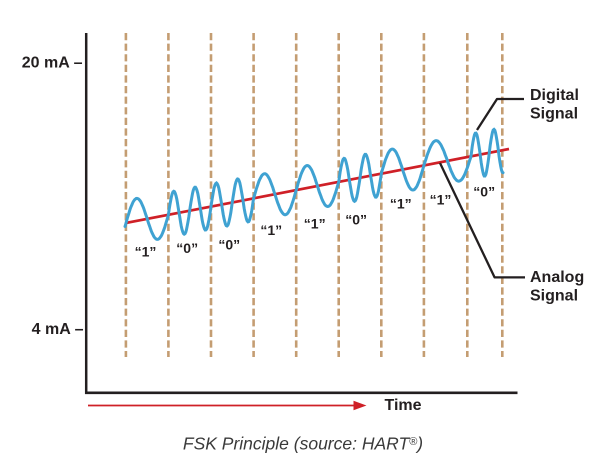 This screenshot has height=471, width=604. Describe the element at coordinates (403, 405) in the screenshot. I see `svg-text: Time` at that location.